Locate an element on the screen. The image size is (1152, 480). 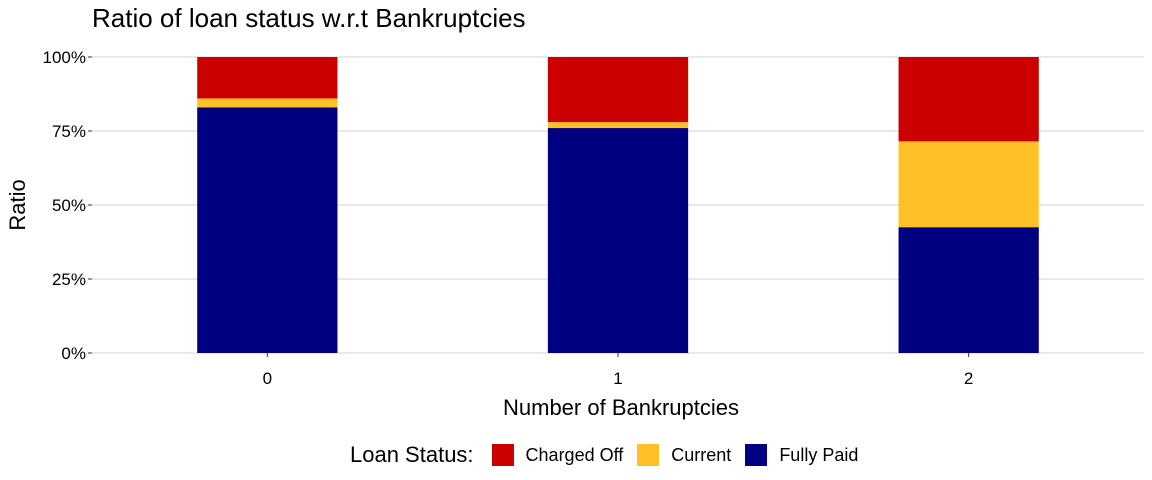
legend-label: Current is located at coordinates (701, 454).